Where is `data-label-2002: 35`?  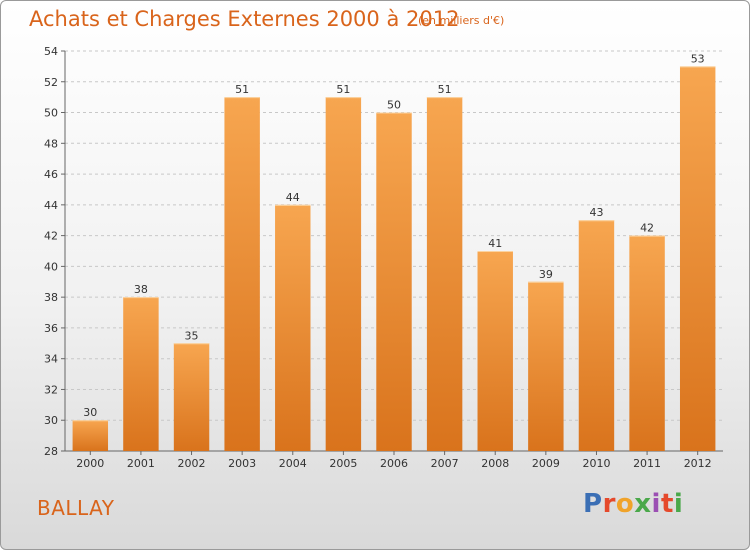
data-label-2002: 35 is located at coordinates (192, 335).